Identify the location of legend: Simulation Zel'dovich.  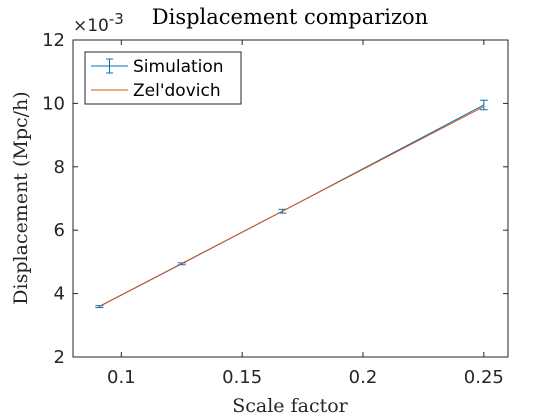
(163, 78).